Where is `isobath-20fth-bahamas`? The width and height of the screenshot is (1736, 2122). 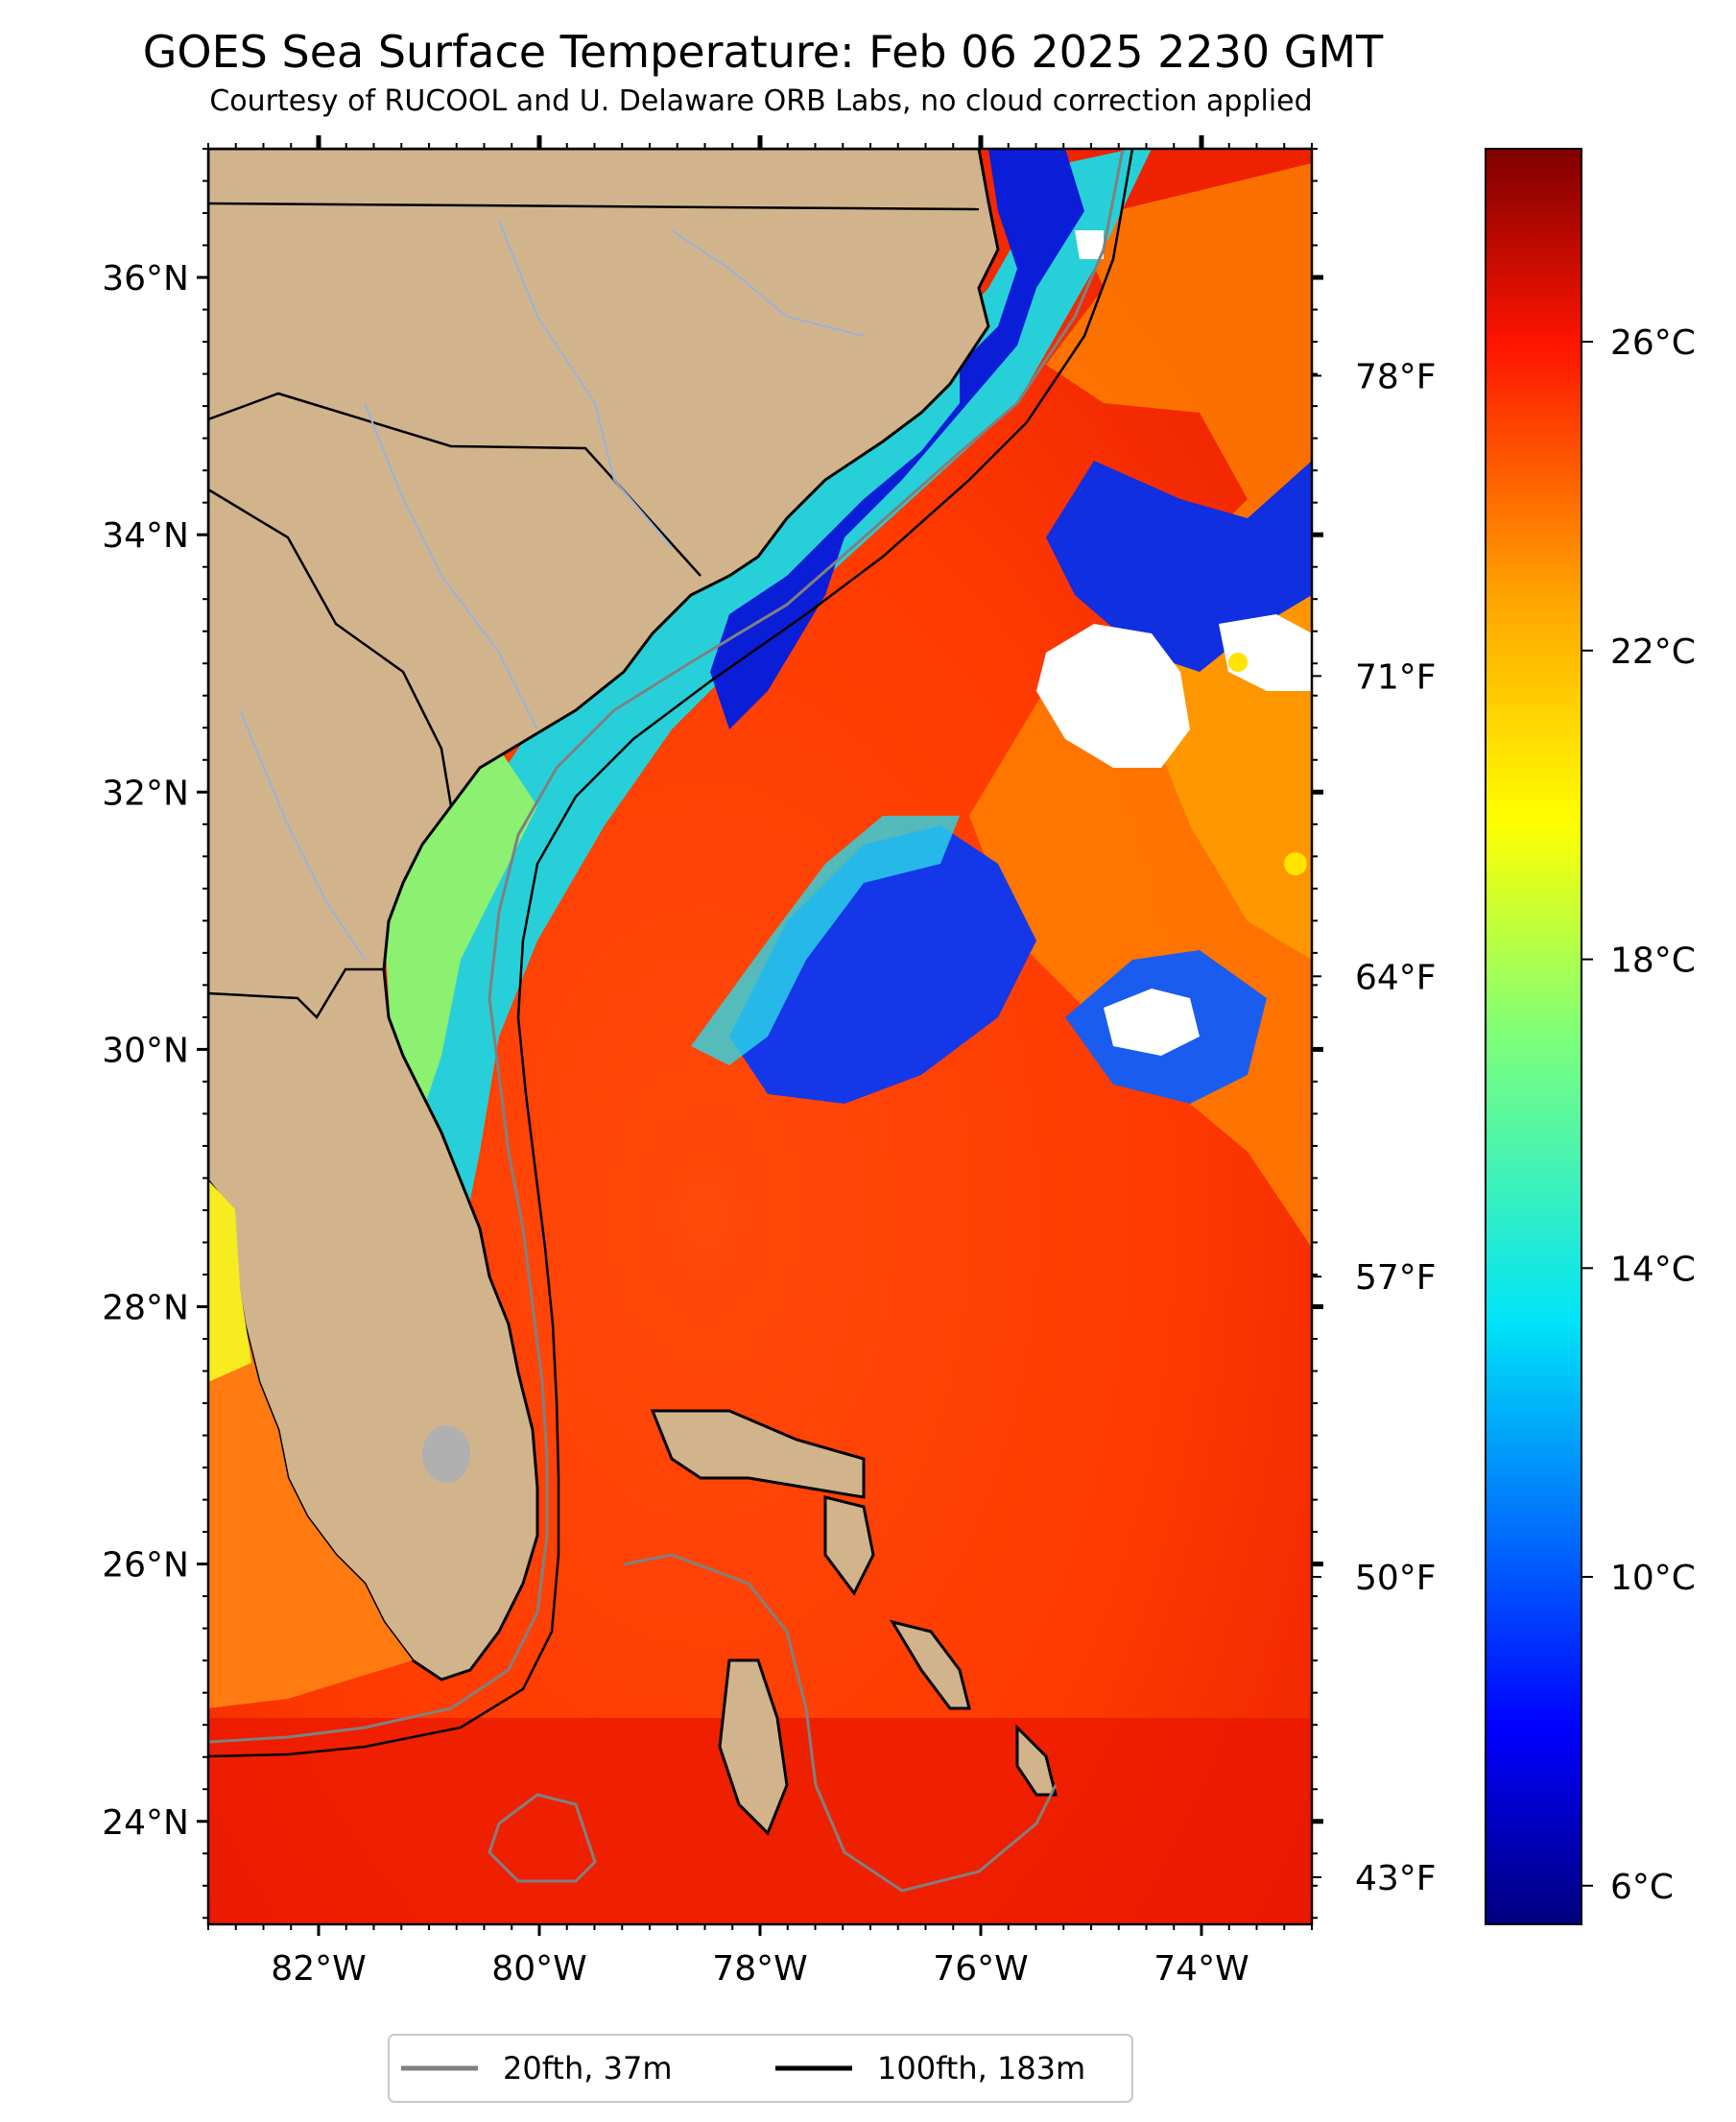 isobath-20fth-bahamas is located at coordinates (840, 1723).